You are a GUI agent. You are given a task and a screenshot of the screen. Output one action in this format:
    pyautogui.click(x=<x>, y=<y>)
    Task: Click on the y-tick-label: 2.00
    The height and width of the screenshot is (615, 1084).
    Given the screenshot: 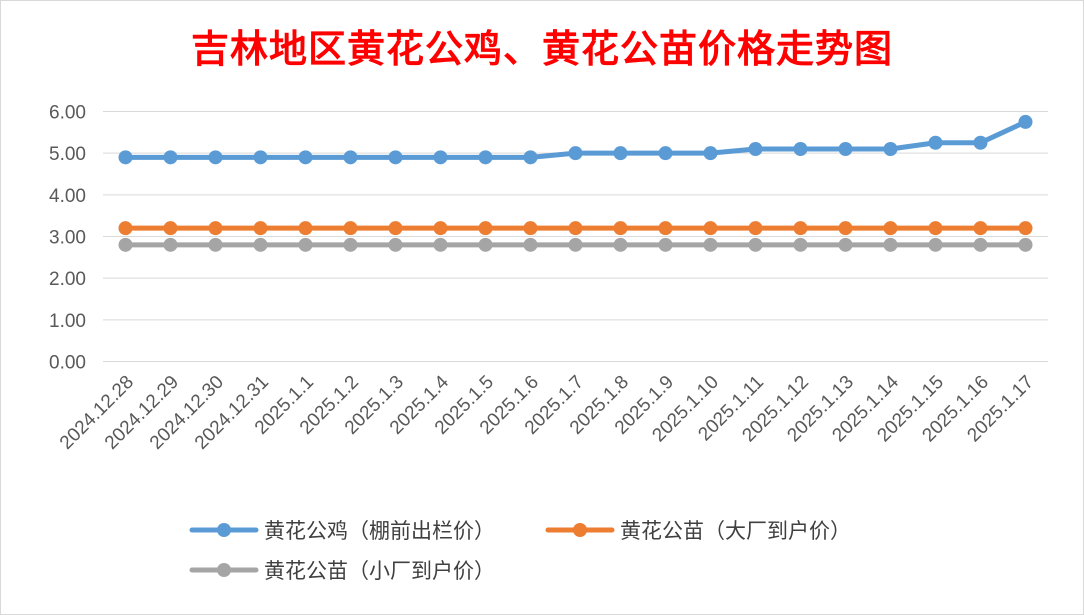 What is the action you would take?
    pyautogui.click(x=67, y=279)
    